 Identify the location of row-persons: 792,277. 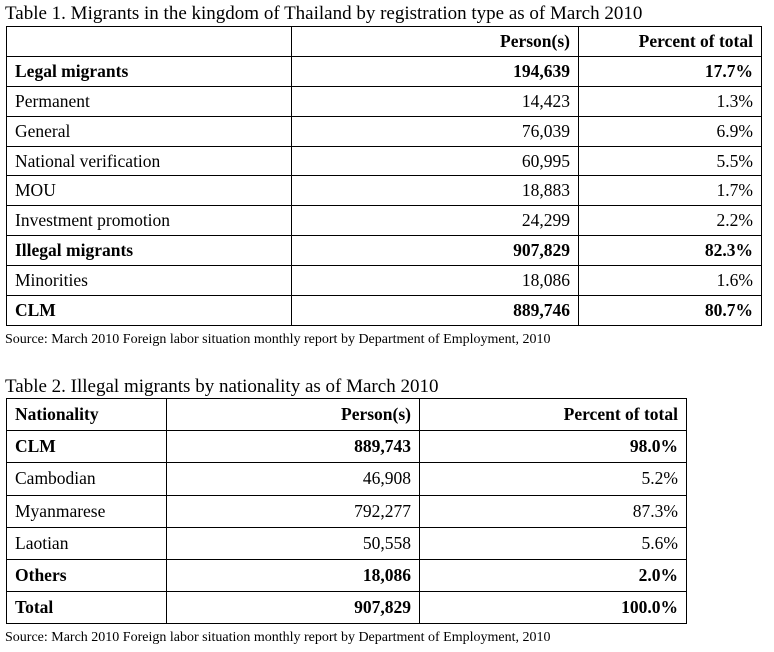
(293, 511).